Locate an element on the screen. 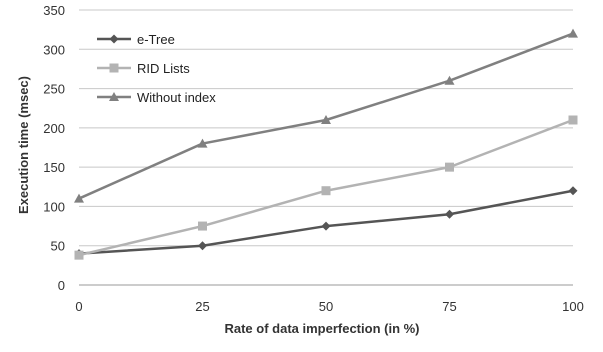  x-tick-label: 0 is located at coordinates (78, 306).